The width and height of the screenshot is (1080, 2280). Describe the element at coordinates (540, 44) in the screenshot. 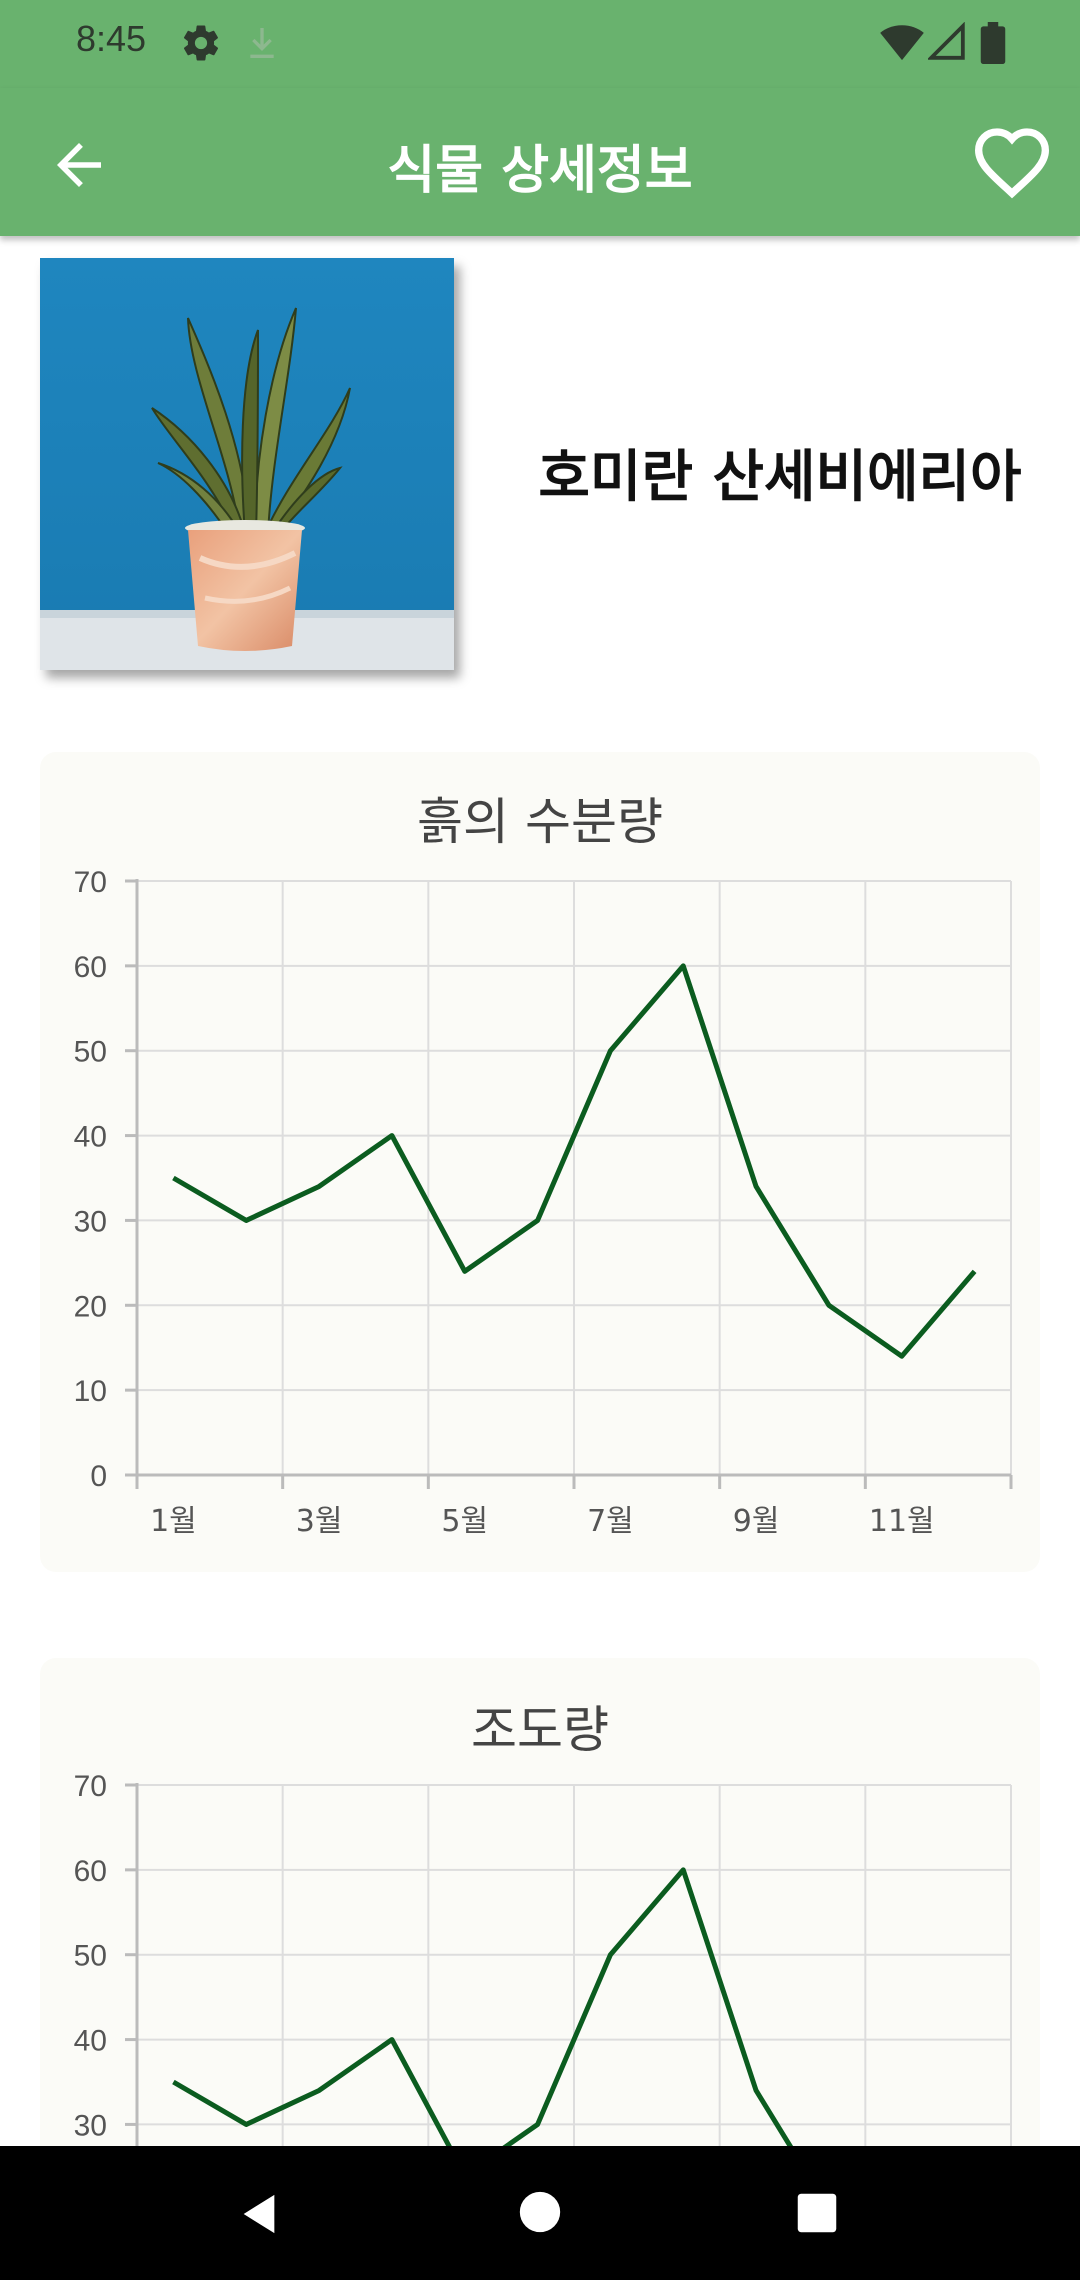

I see `status-bar: 8:45` at that location.